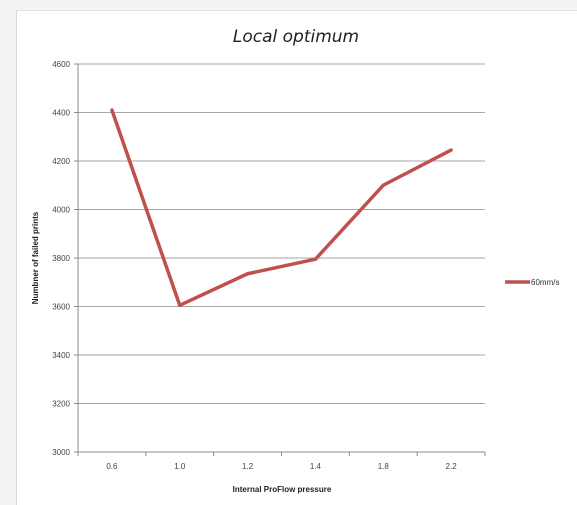 Image resolution: width=577 pixels, height=505 pixels. Describe the element at coordinates (61, 161) in the screenshot. I see `y-tick-label: 4200` at that location.